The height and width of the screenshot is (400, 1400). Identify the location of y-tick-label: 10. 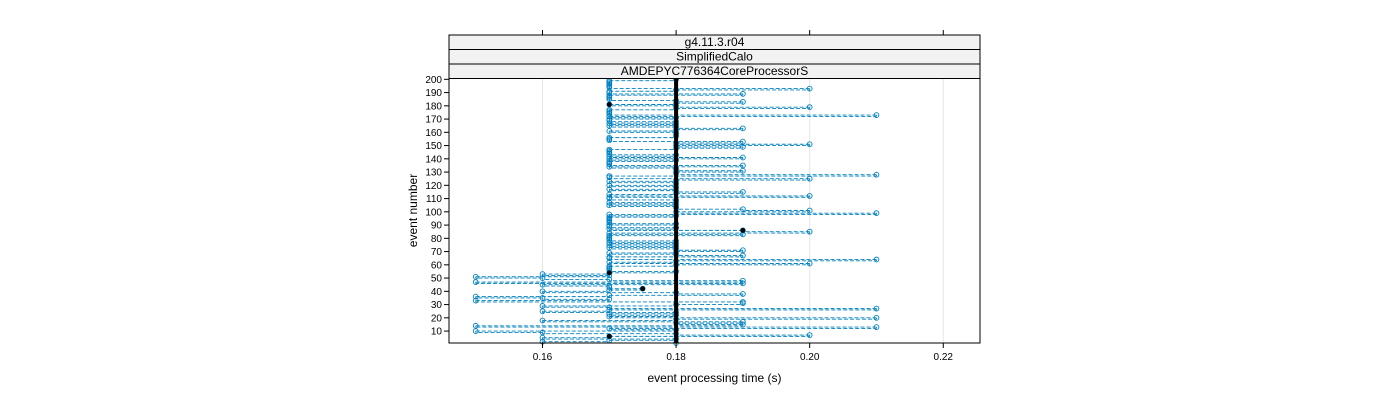
(437, 332).